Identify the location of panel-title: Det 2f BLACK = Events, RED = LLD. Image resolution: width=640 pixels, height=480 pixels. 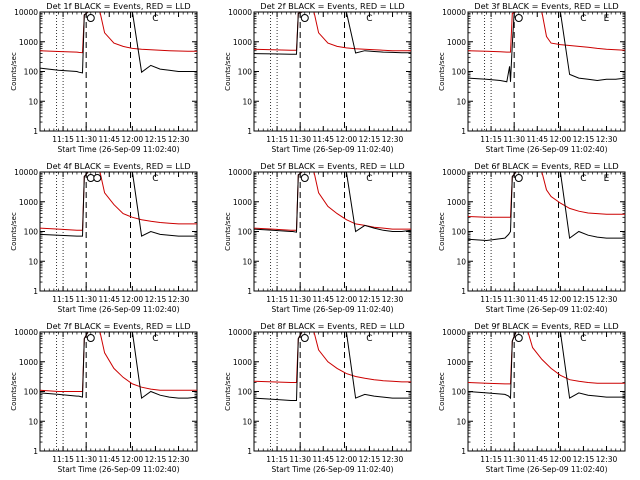
(332, 6).